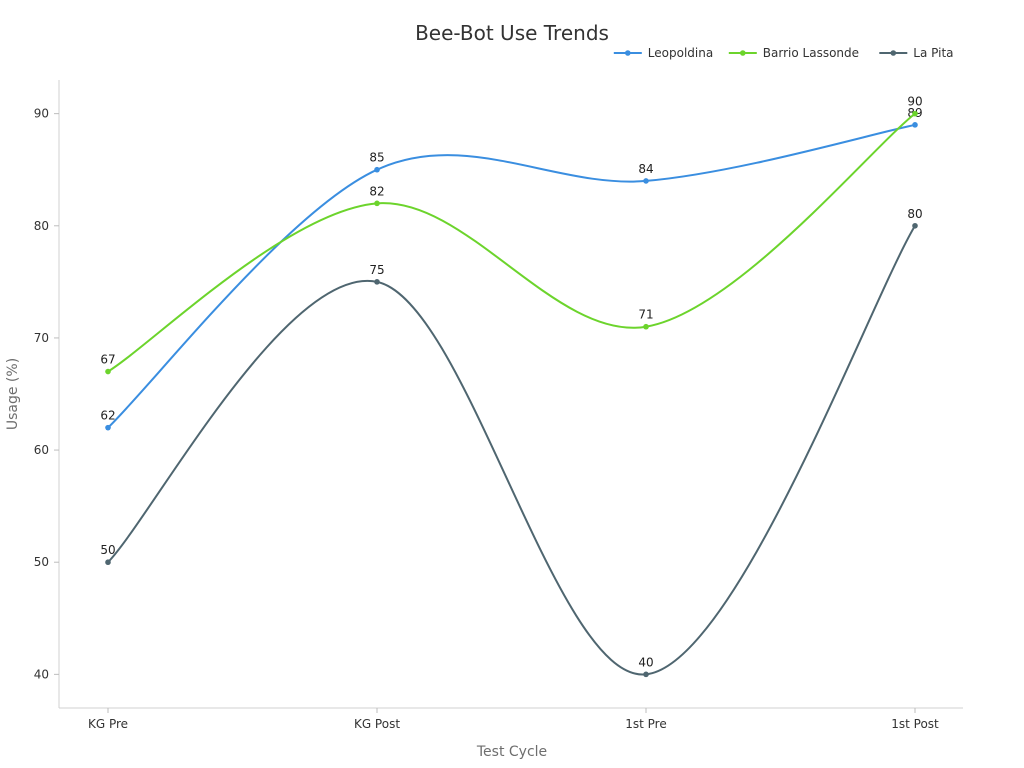 Image resolution: width=1024 pixels, height=768 pixels. Describe the element at coordinates (645, 315) in the screenshot. I see `data-label: 71` at that location.